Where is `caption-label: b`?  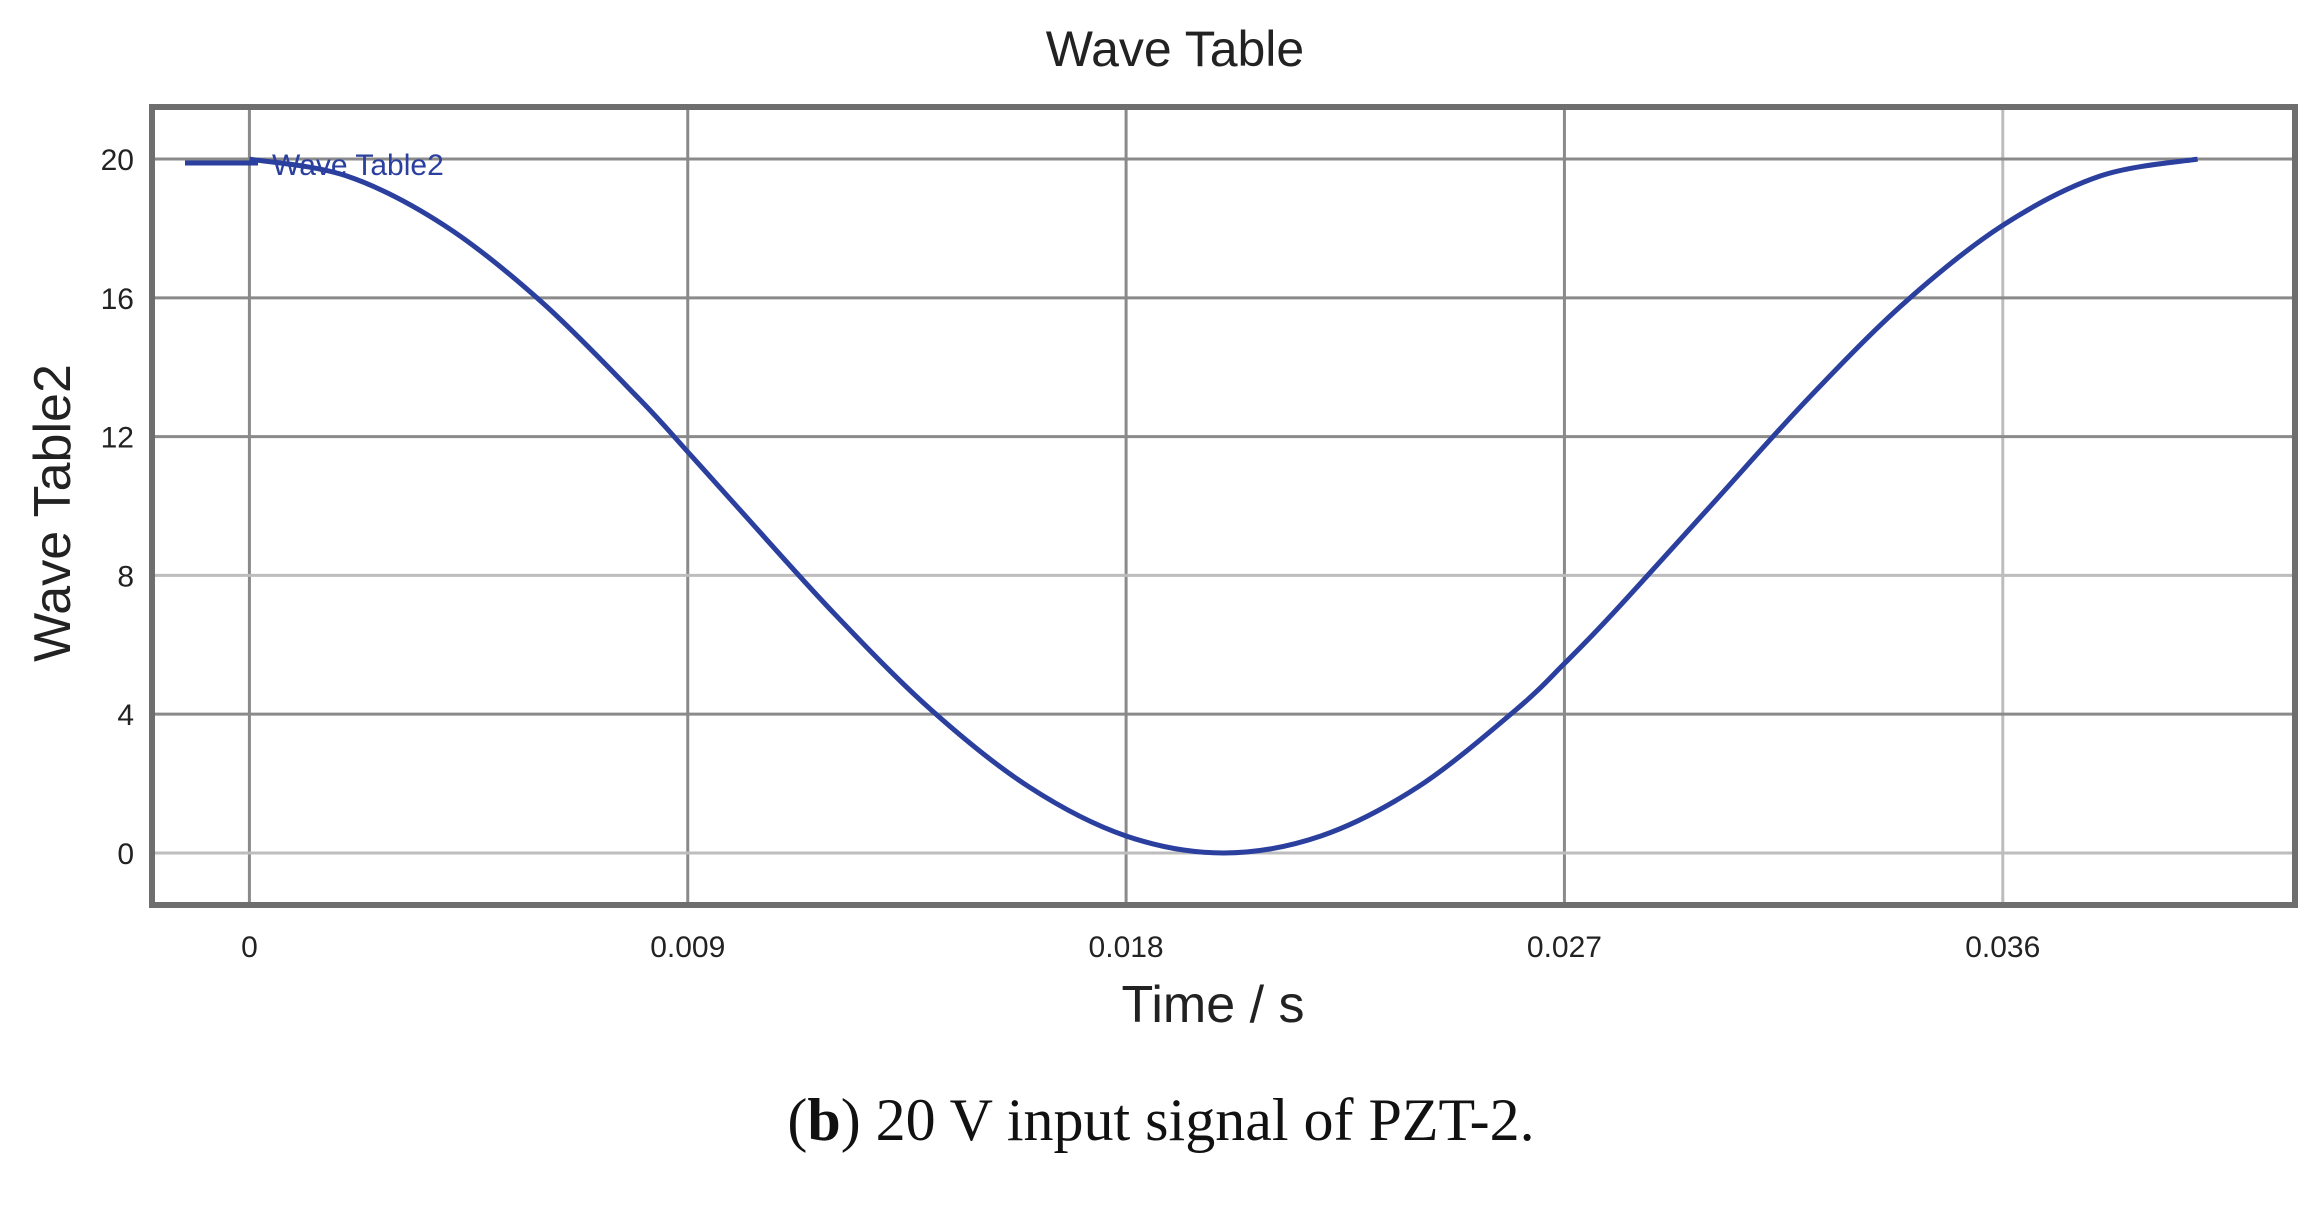
caption-label: b is located at coordinates (824, 1120).